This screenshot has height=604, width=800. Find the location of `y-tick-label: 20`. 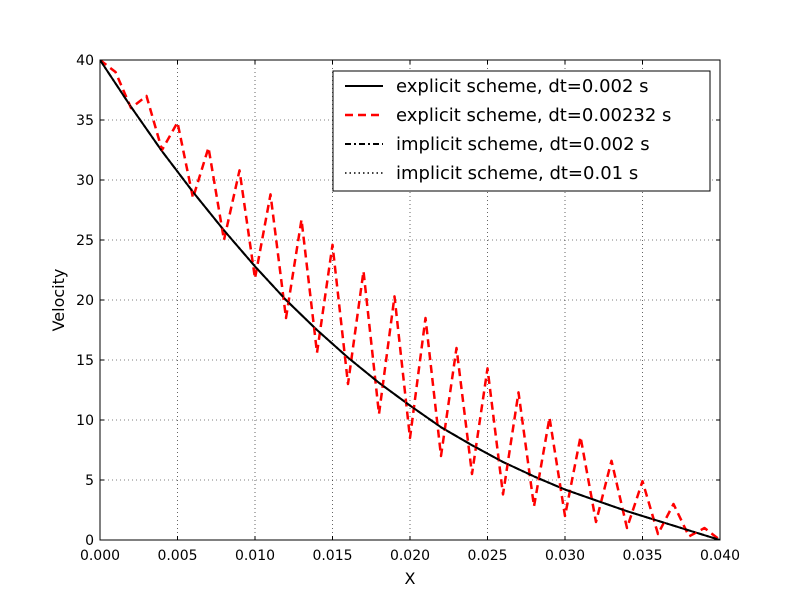

y-tick-label: 20 is located at coordinates (85, 301).